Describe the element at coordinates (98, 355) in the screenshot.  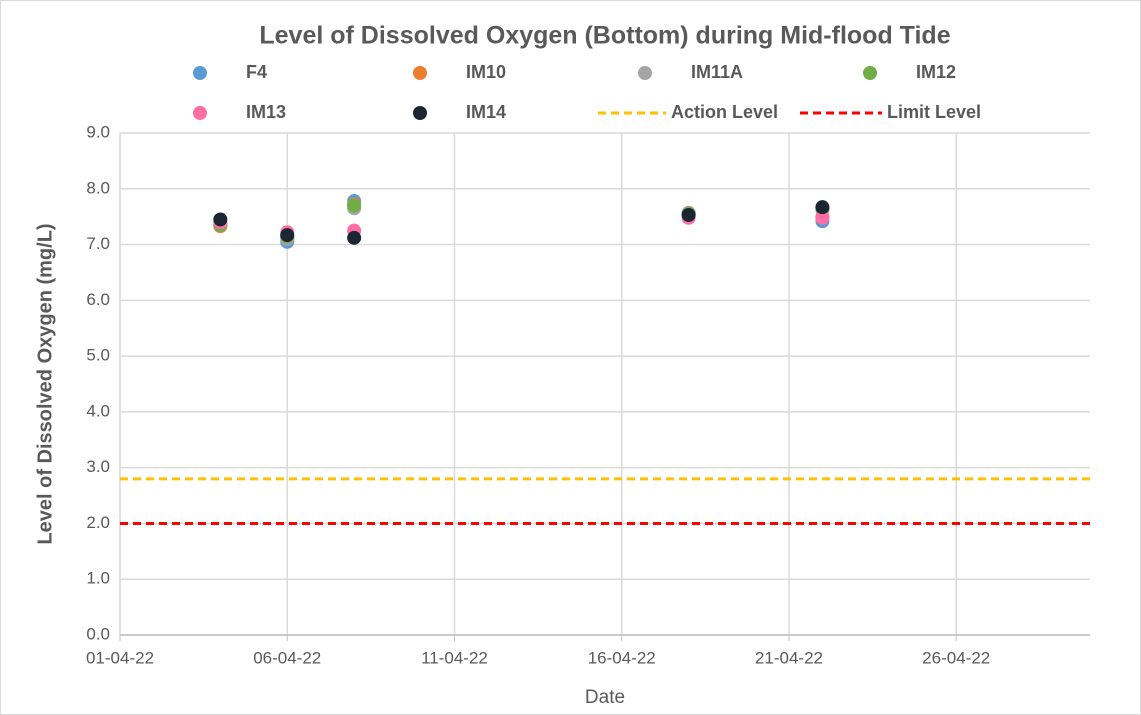
I see `y-tick-label: 5.0` at that location.